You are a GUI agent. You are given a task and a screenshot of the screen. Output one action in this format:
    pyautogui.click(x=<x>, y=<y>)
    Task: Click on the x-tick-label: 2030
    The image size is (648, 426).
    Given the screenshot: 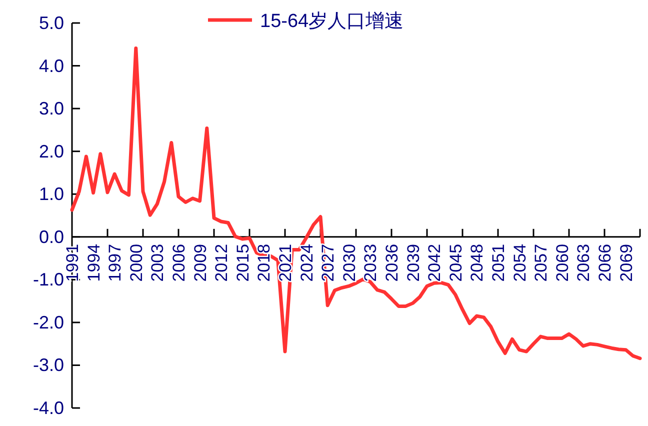 What is the action you would take?
    pyautogui.click(x=349, y=263)
    